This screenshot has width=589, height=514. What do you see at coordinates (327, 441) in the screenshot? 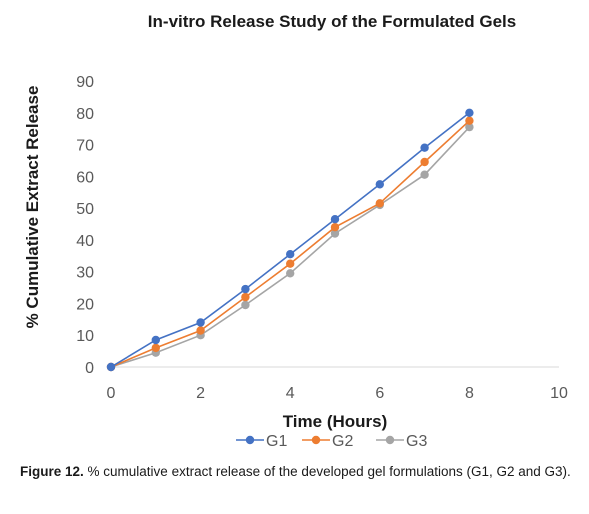
I see `legend-item-g2: G2` at bounding box center [327, 441].